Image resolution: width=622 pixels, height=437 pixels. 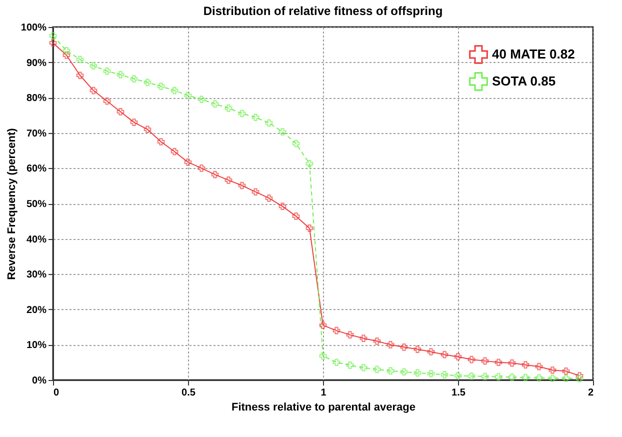 What do you see at coordinates (39, 381) in the screenshot?
I see `y-tick-label: 0%` at bounding box center [39, 381].